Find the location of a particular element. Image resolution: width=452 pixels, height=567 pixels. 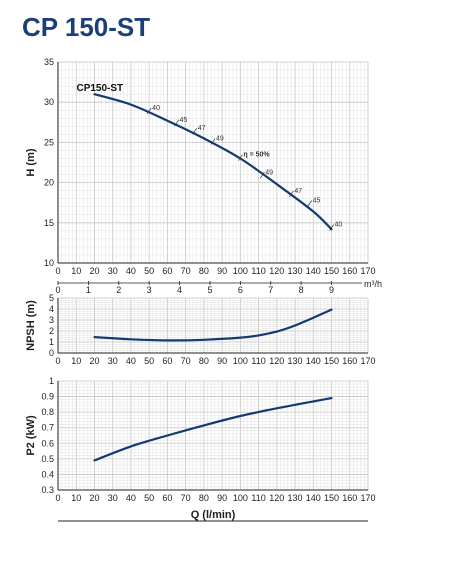

y-tick-label: 0.6 is located at coordinates (47, 443).